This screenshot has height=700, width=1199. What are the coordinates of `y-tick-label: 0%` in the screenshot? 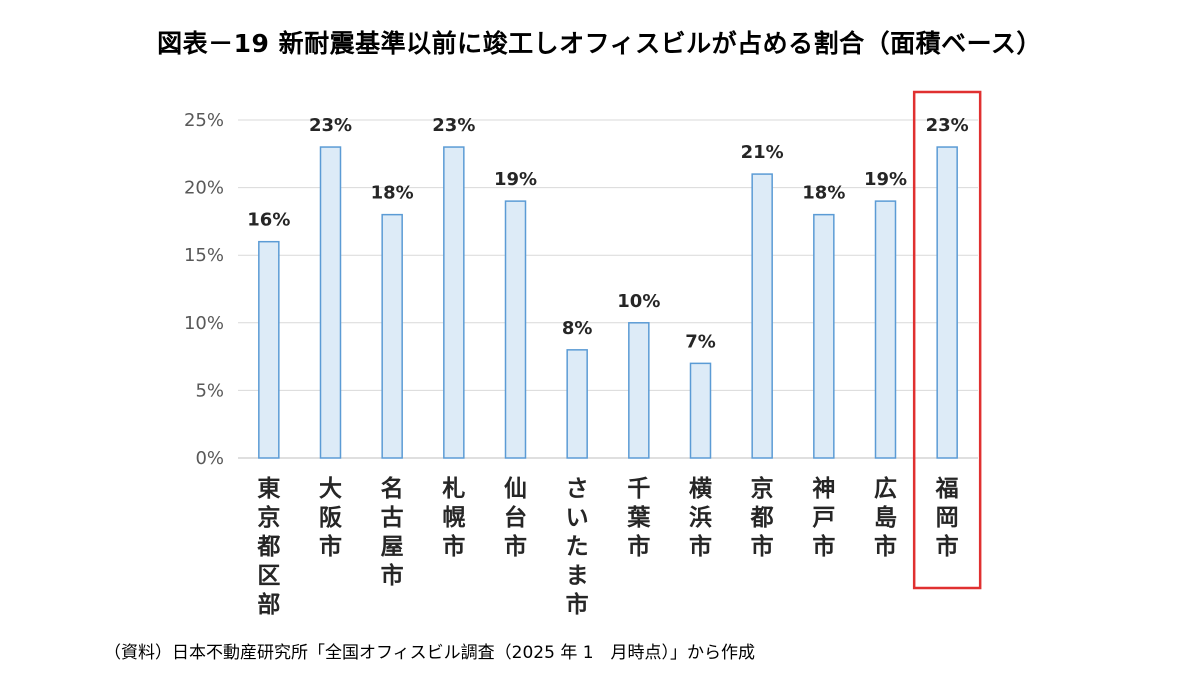 It's located at (209, 458).